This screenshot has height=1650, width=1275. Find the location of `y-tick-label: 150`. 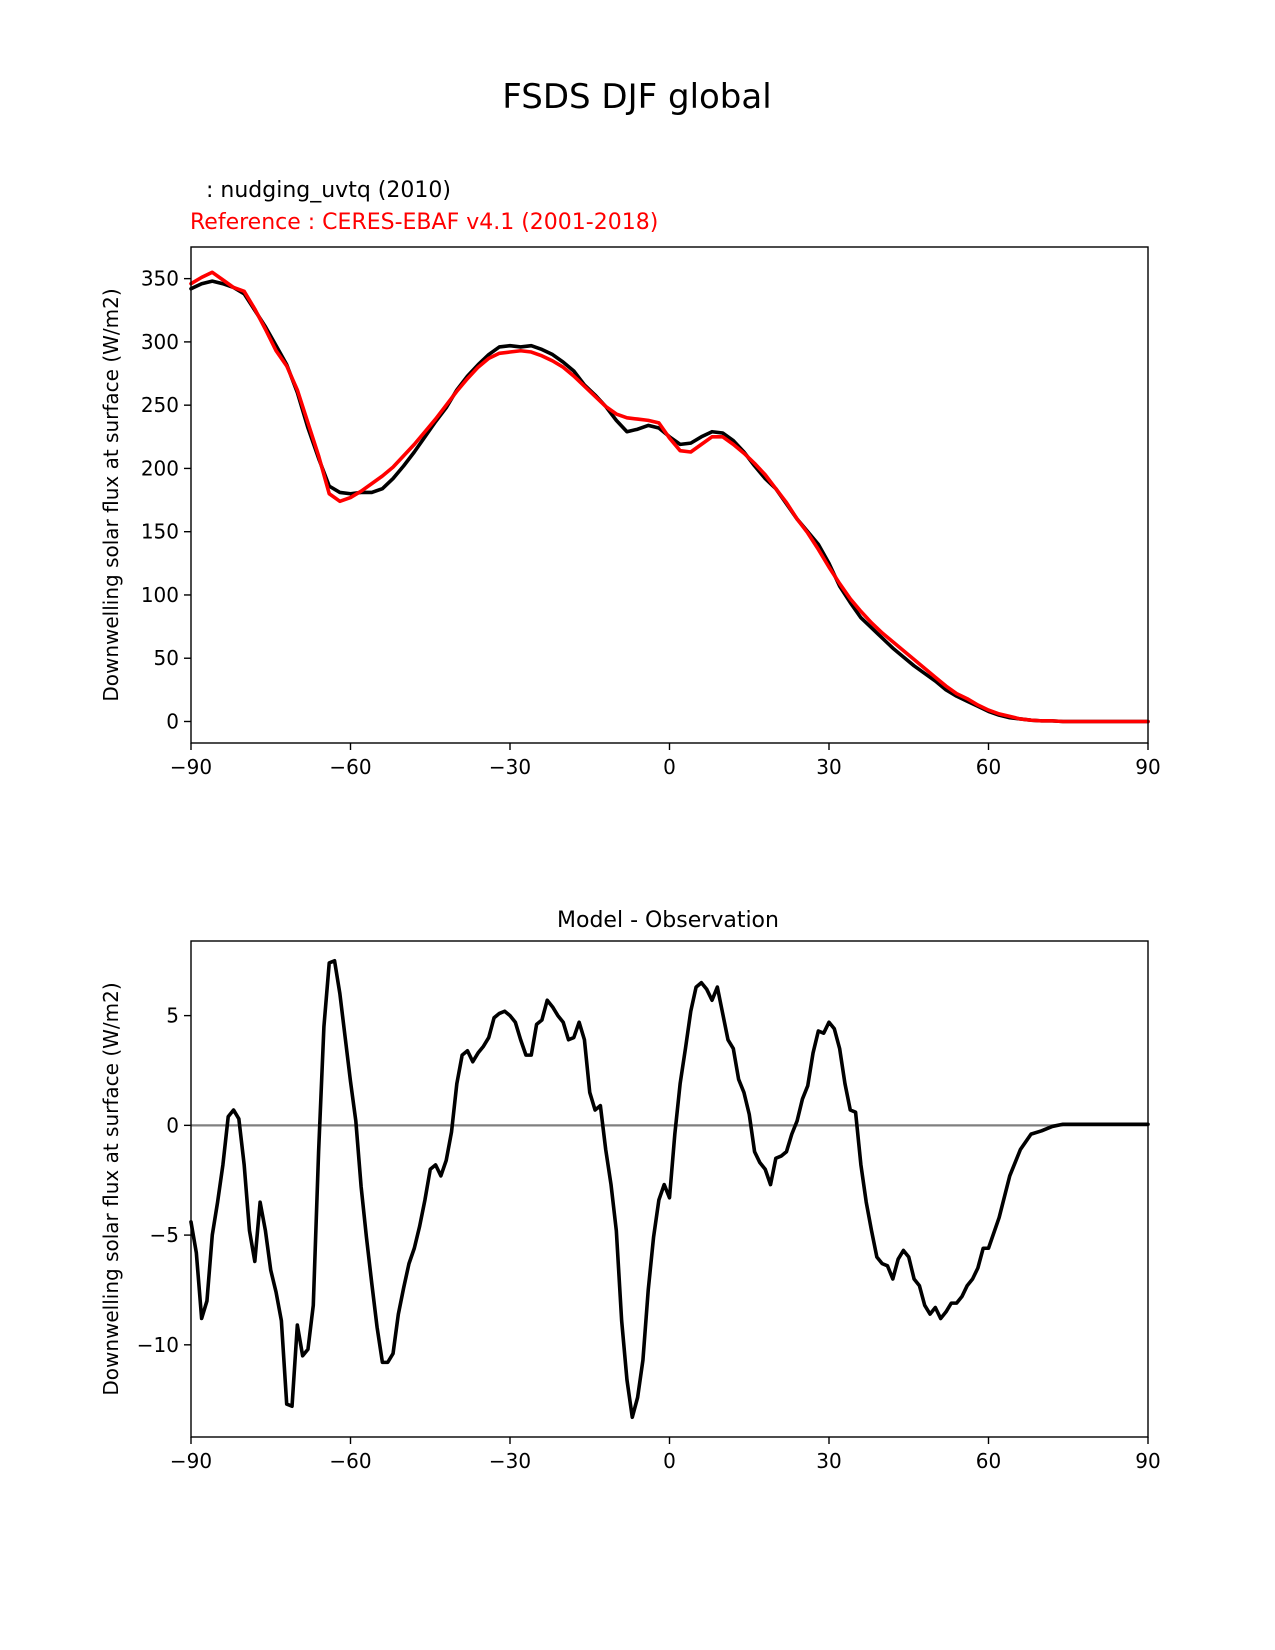

y-tick-label: 150 is located at coordinates (160, 532).